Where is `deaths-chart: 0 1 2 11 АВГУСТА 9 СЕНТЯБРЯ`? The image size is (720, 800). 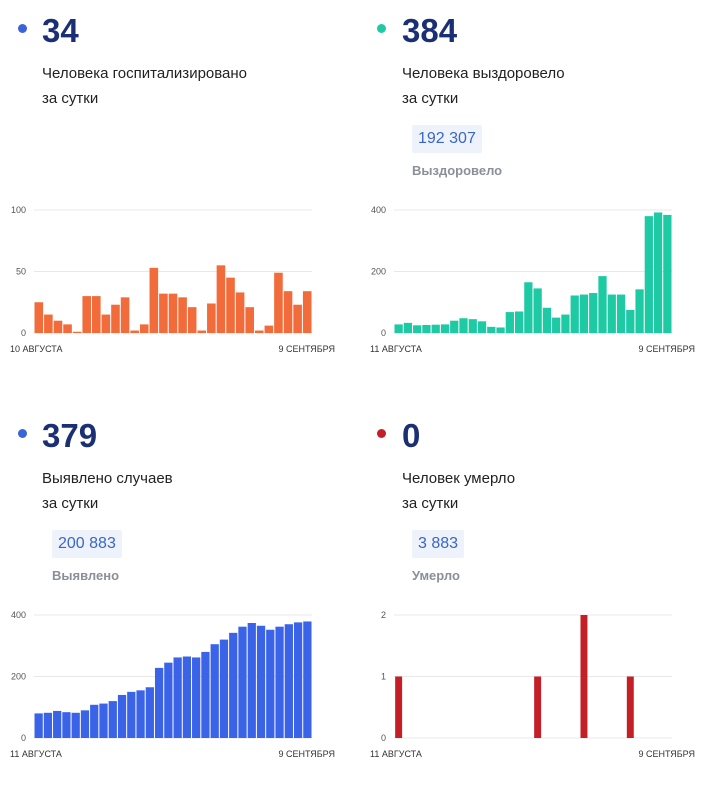 deaths-chart: 0 1 2 11 АВГУСТА 9 СЕНТЯБРЯ is located at coordinates (532, 684).